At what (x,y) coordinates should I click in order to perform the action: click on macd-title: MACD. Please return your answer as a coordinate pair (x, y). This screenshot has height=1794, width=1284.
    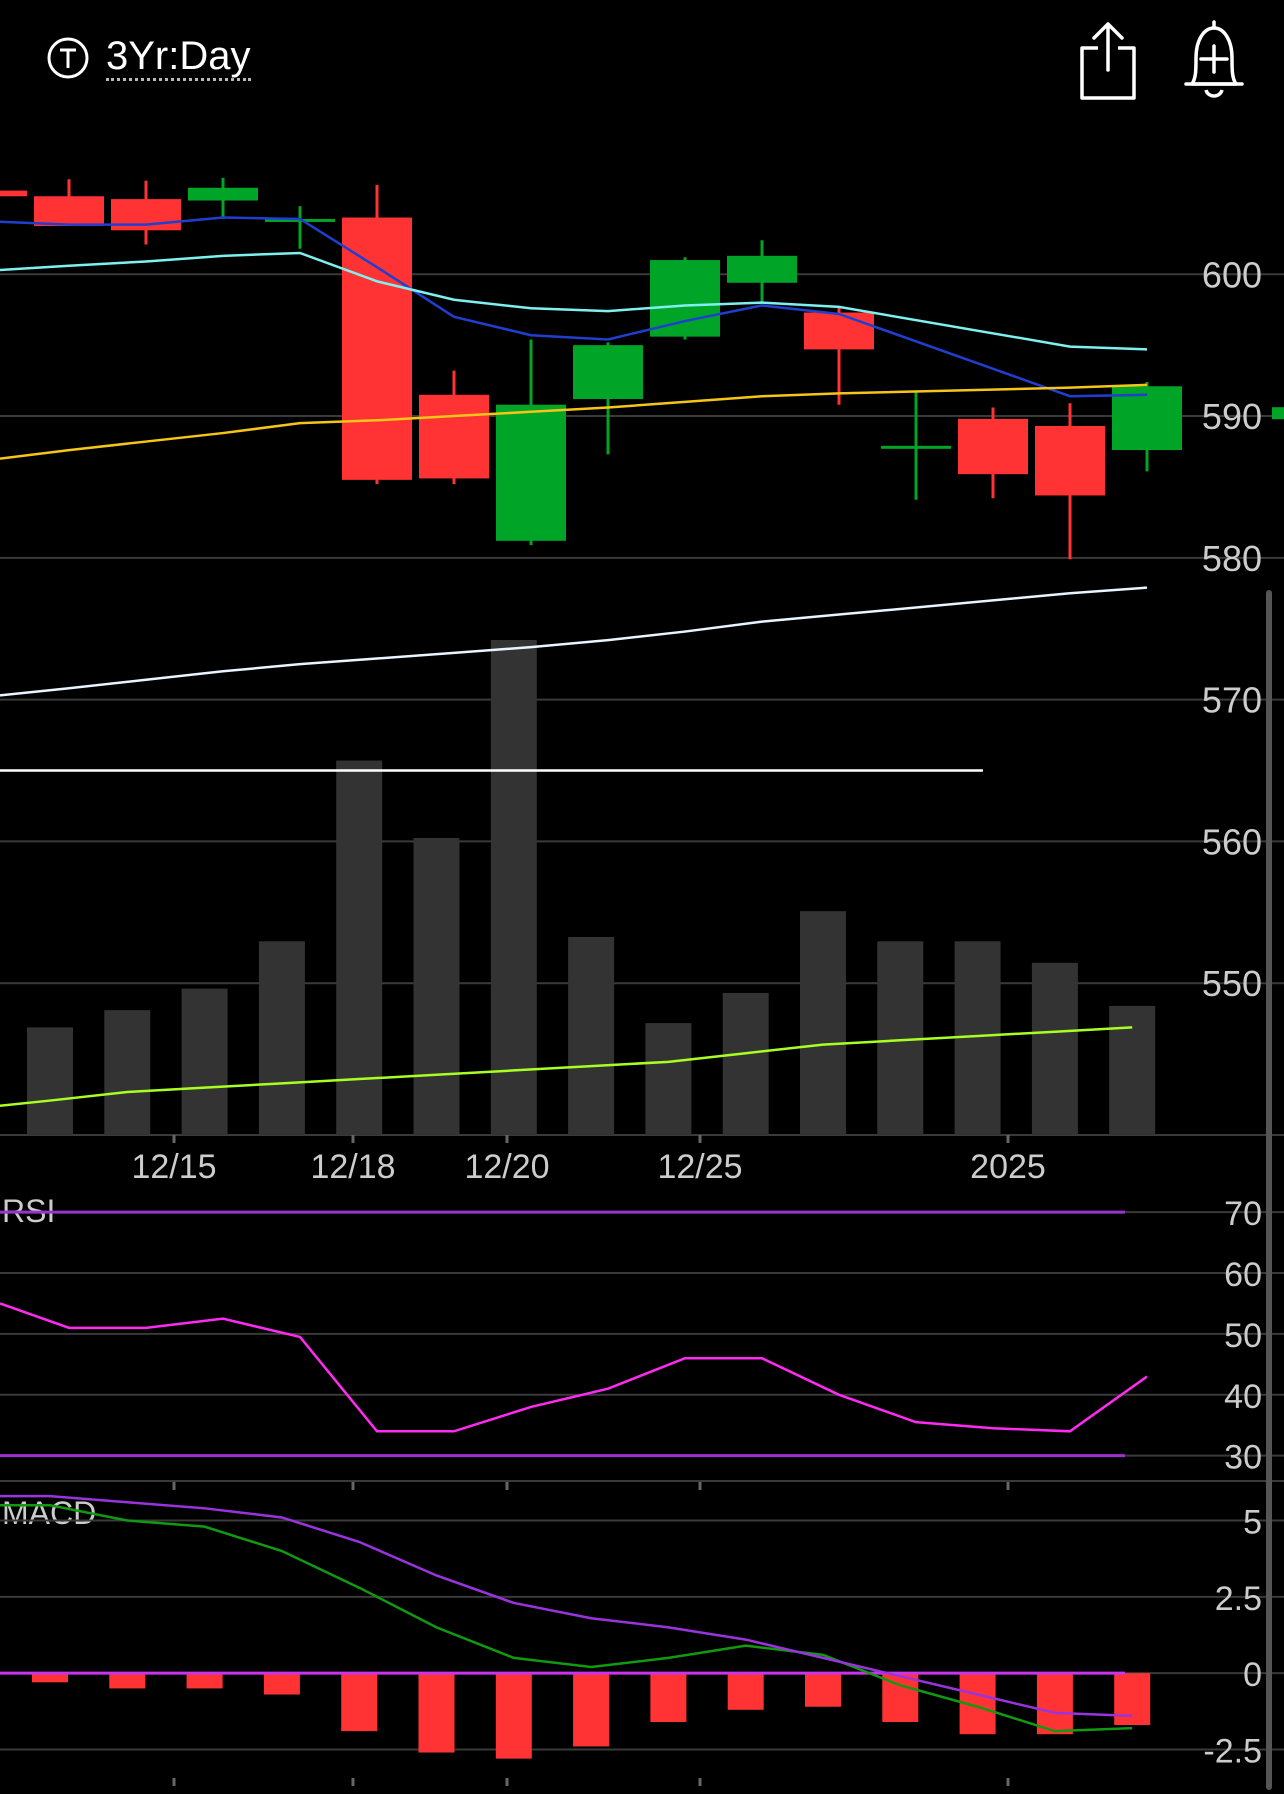
    Looking at the image, I should click on (49, 1513).